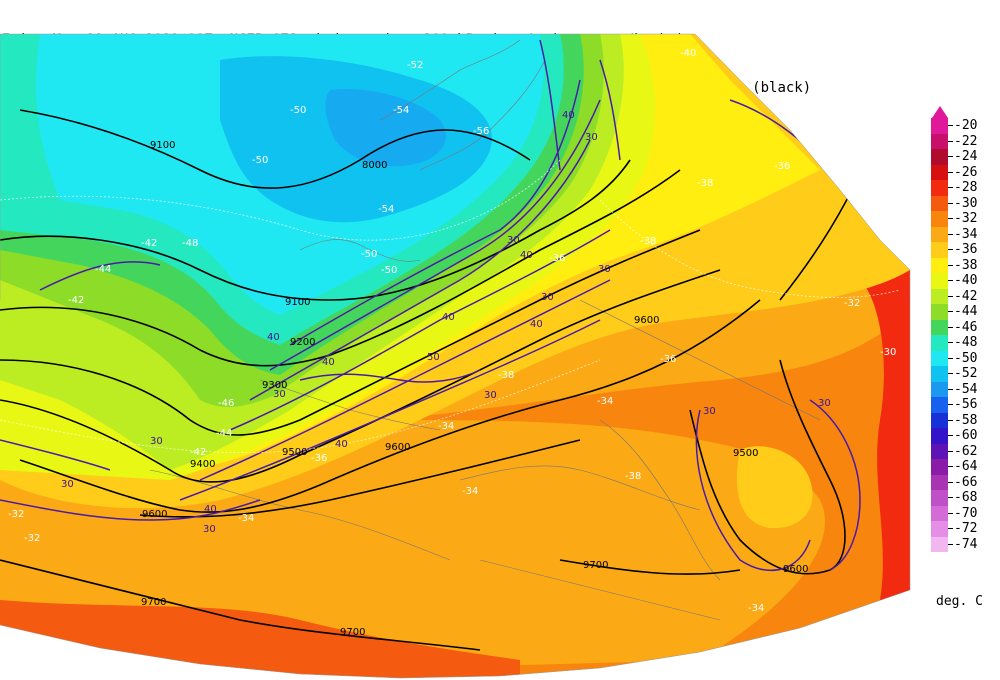 The image size is (1000, 680). What do you see at coordinates (966, 342) in the screenshot?
I see `legend-label: -48` at bounding box center [966, 342].